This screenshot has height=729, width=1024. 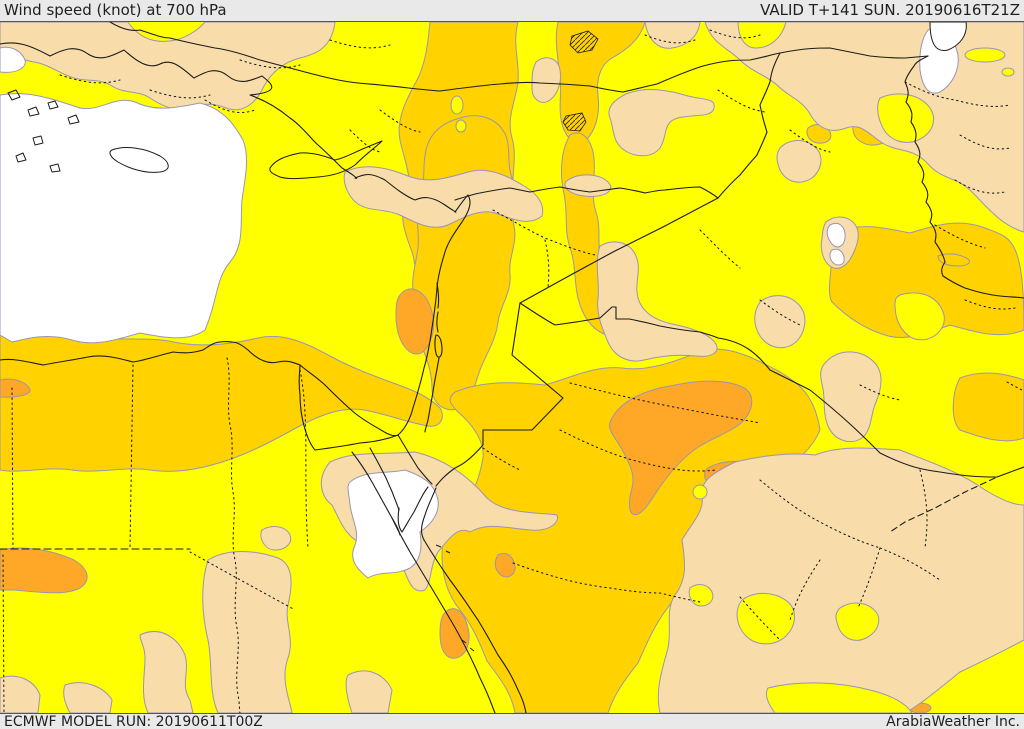 I want to click on lake-hatching, so click(x=580, y=81).